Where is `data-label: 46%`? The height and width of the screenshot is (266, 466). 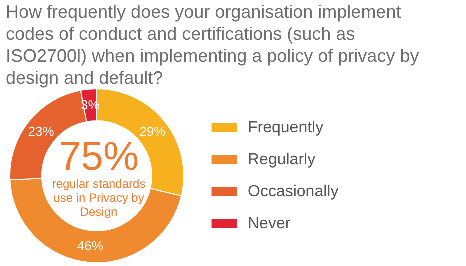 data-label: 46% is located at coordinates (90, 246).